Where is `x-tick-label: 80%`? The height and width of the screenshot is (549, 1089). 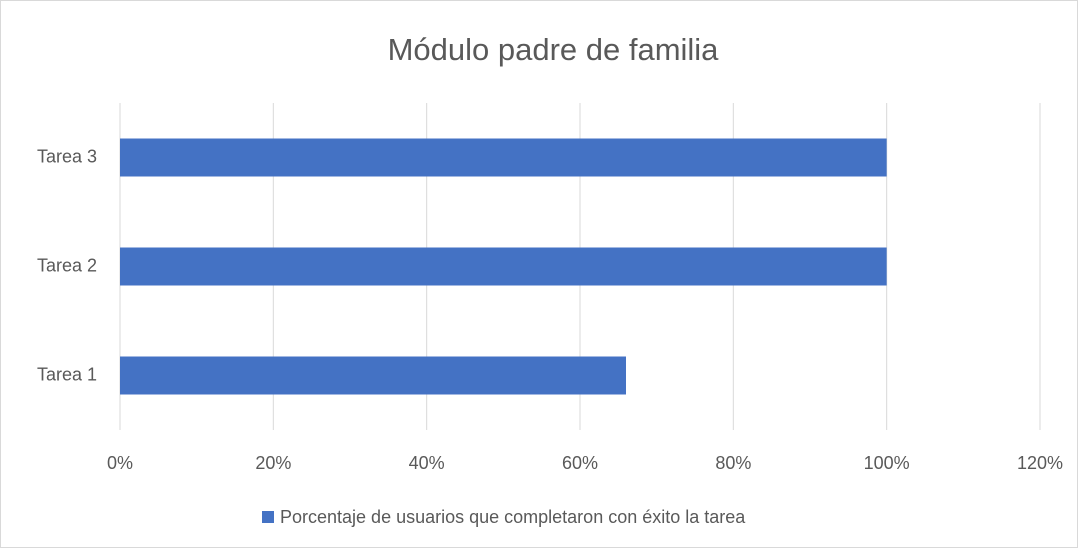
x-tick-label: 80% is located at coordinates (733, 463).